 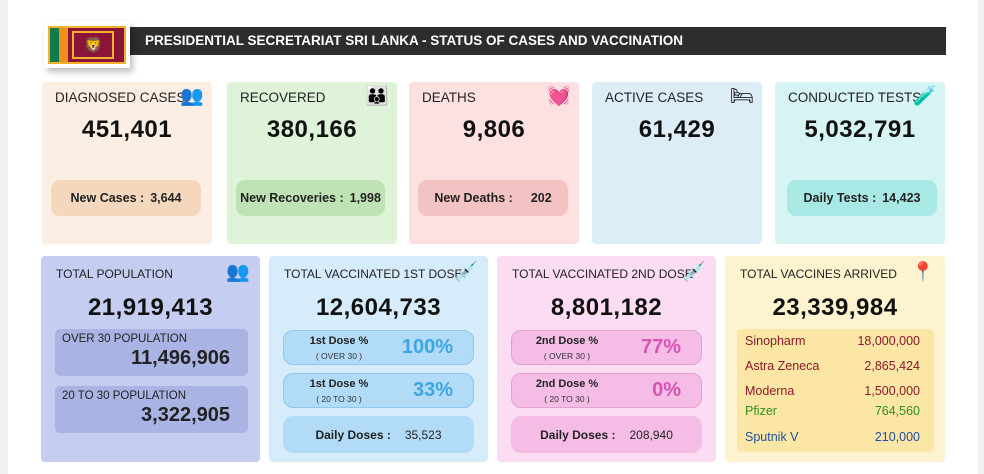 I want to click on daily-tests-pill: Daily Tests : 14,423, so click(x=862, y=198).